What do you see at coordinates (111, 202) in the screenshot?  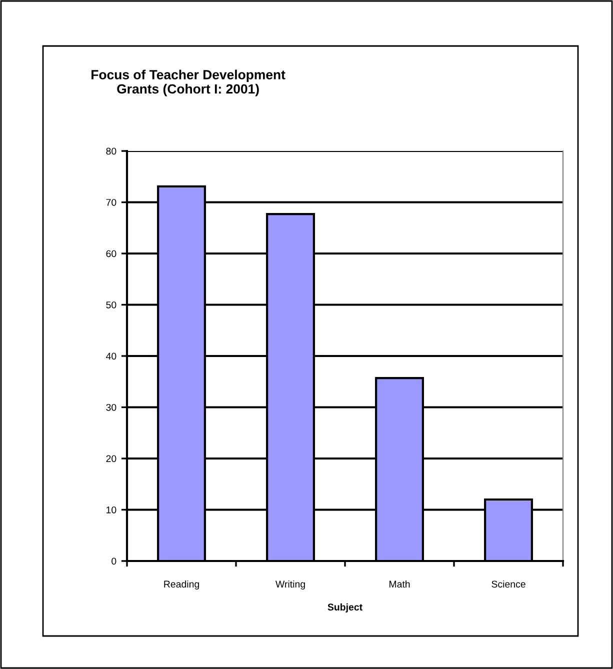 I see `y-tick-label: 70` at bounding box center [111, 202].